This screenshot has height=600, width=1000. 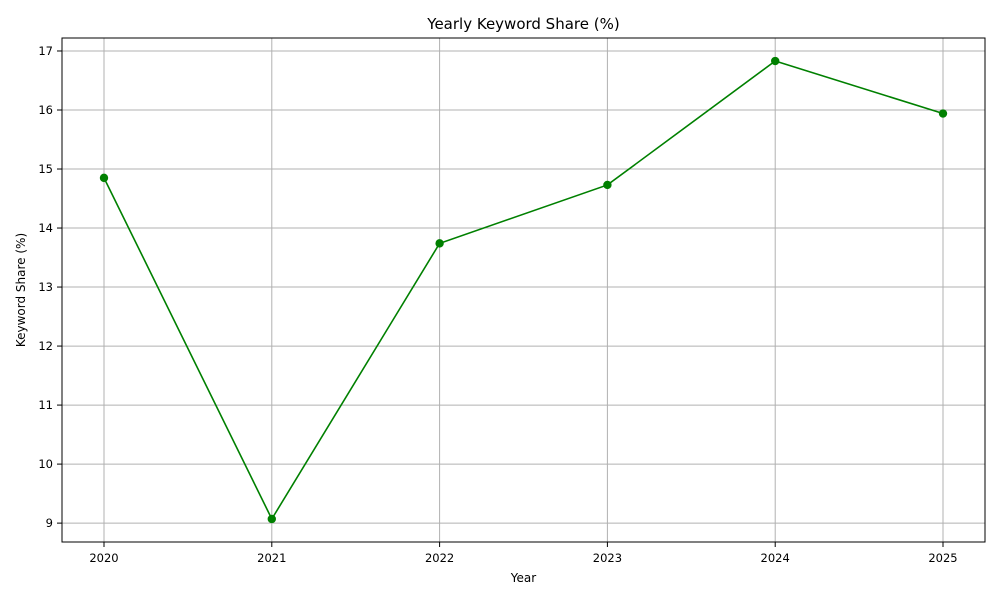 I want to click on y-tick-label: 17, so click(x=45, y=51).